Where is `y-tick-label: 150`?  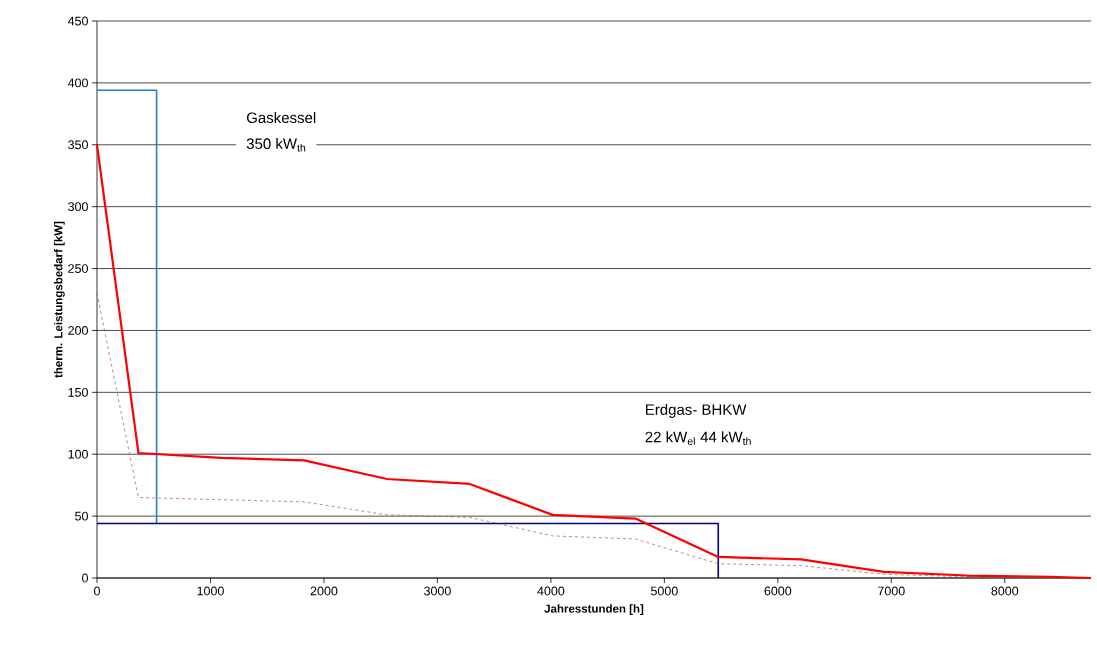
y-tick-label: 150 is located at coordinates (78, 392).